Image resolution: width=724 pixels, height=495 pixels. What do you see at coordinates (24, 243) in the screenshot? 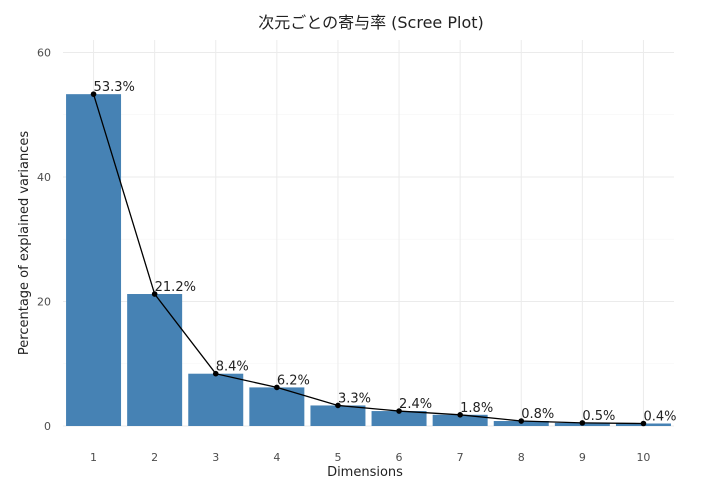
I see `y-axis-title: Percentage of explained variances` at bounding box center [24, 243].